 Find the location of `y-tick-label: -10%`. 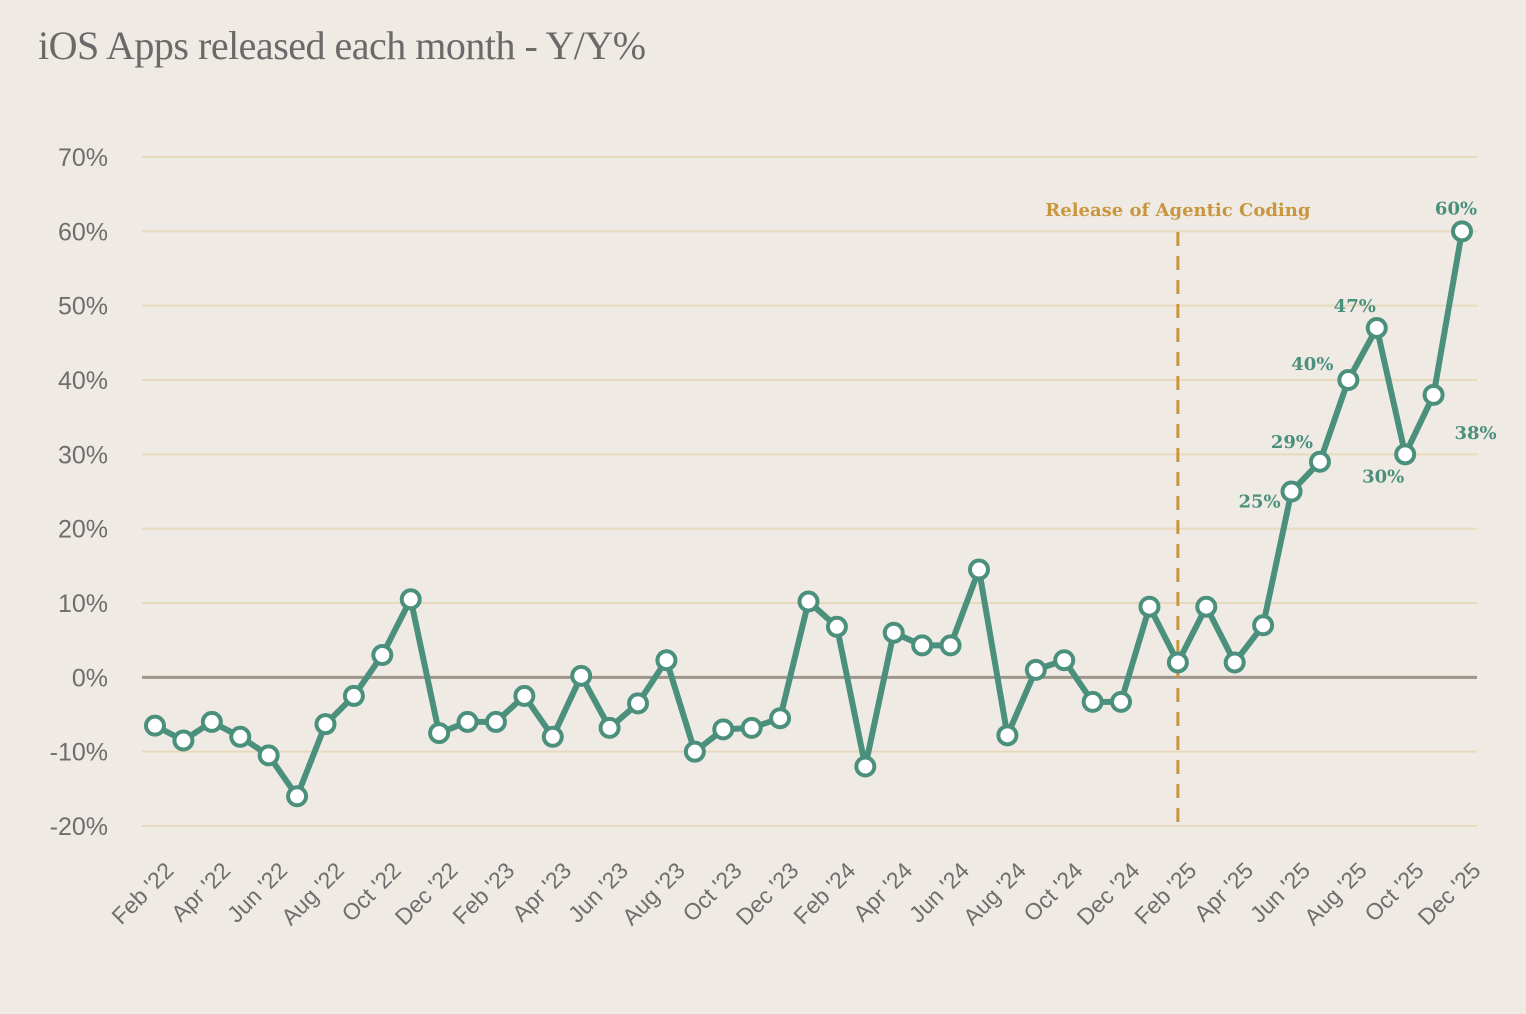

y-tick-label: -10% is located at coordinates (79, 753).